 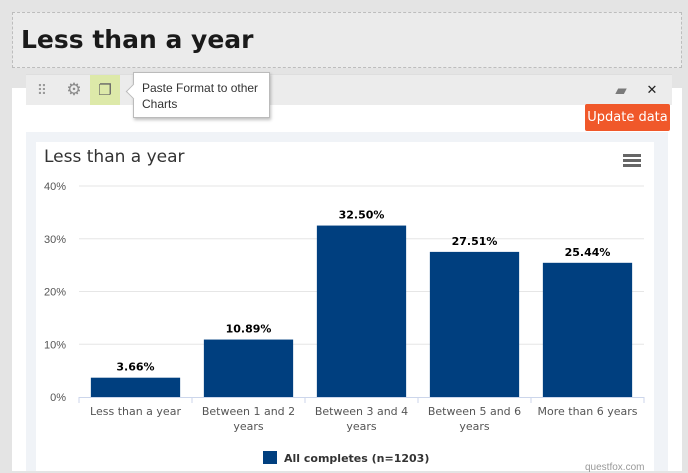 I want to click on x-tick-label: Between 3 and 4, so click(x=361, y=411).